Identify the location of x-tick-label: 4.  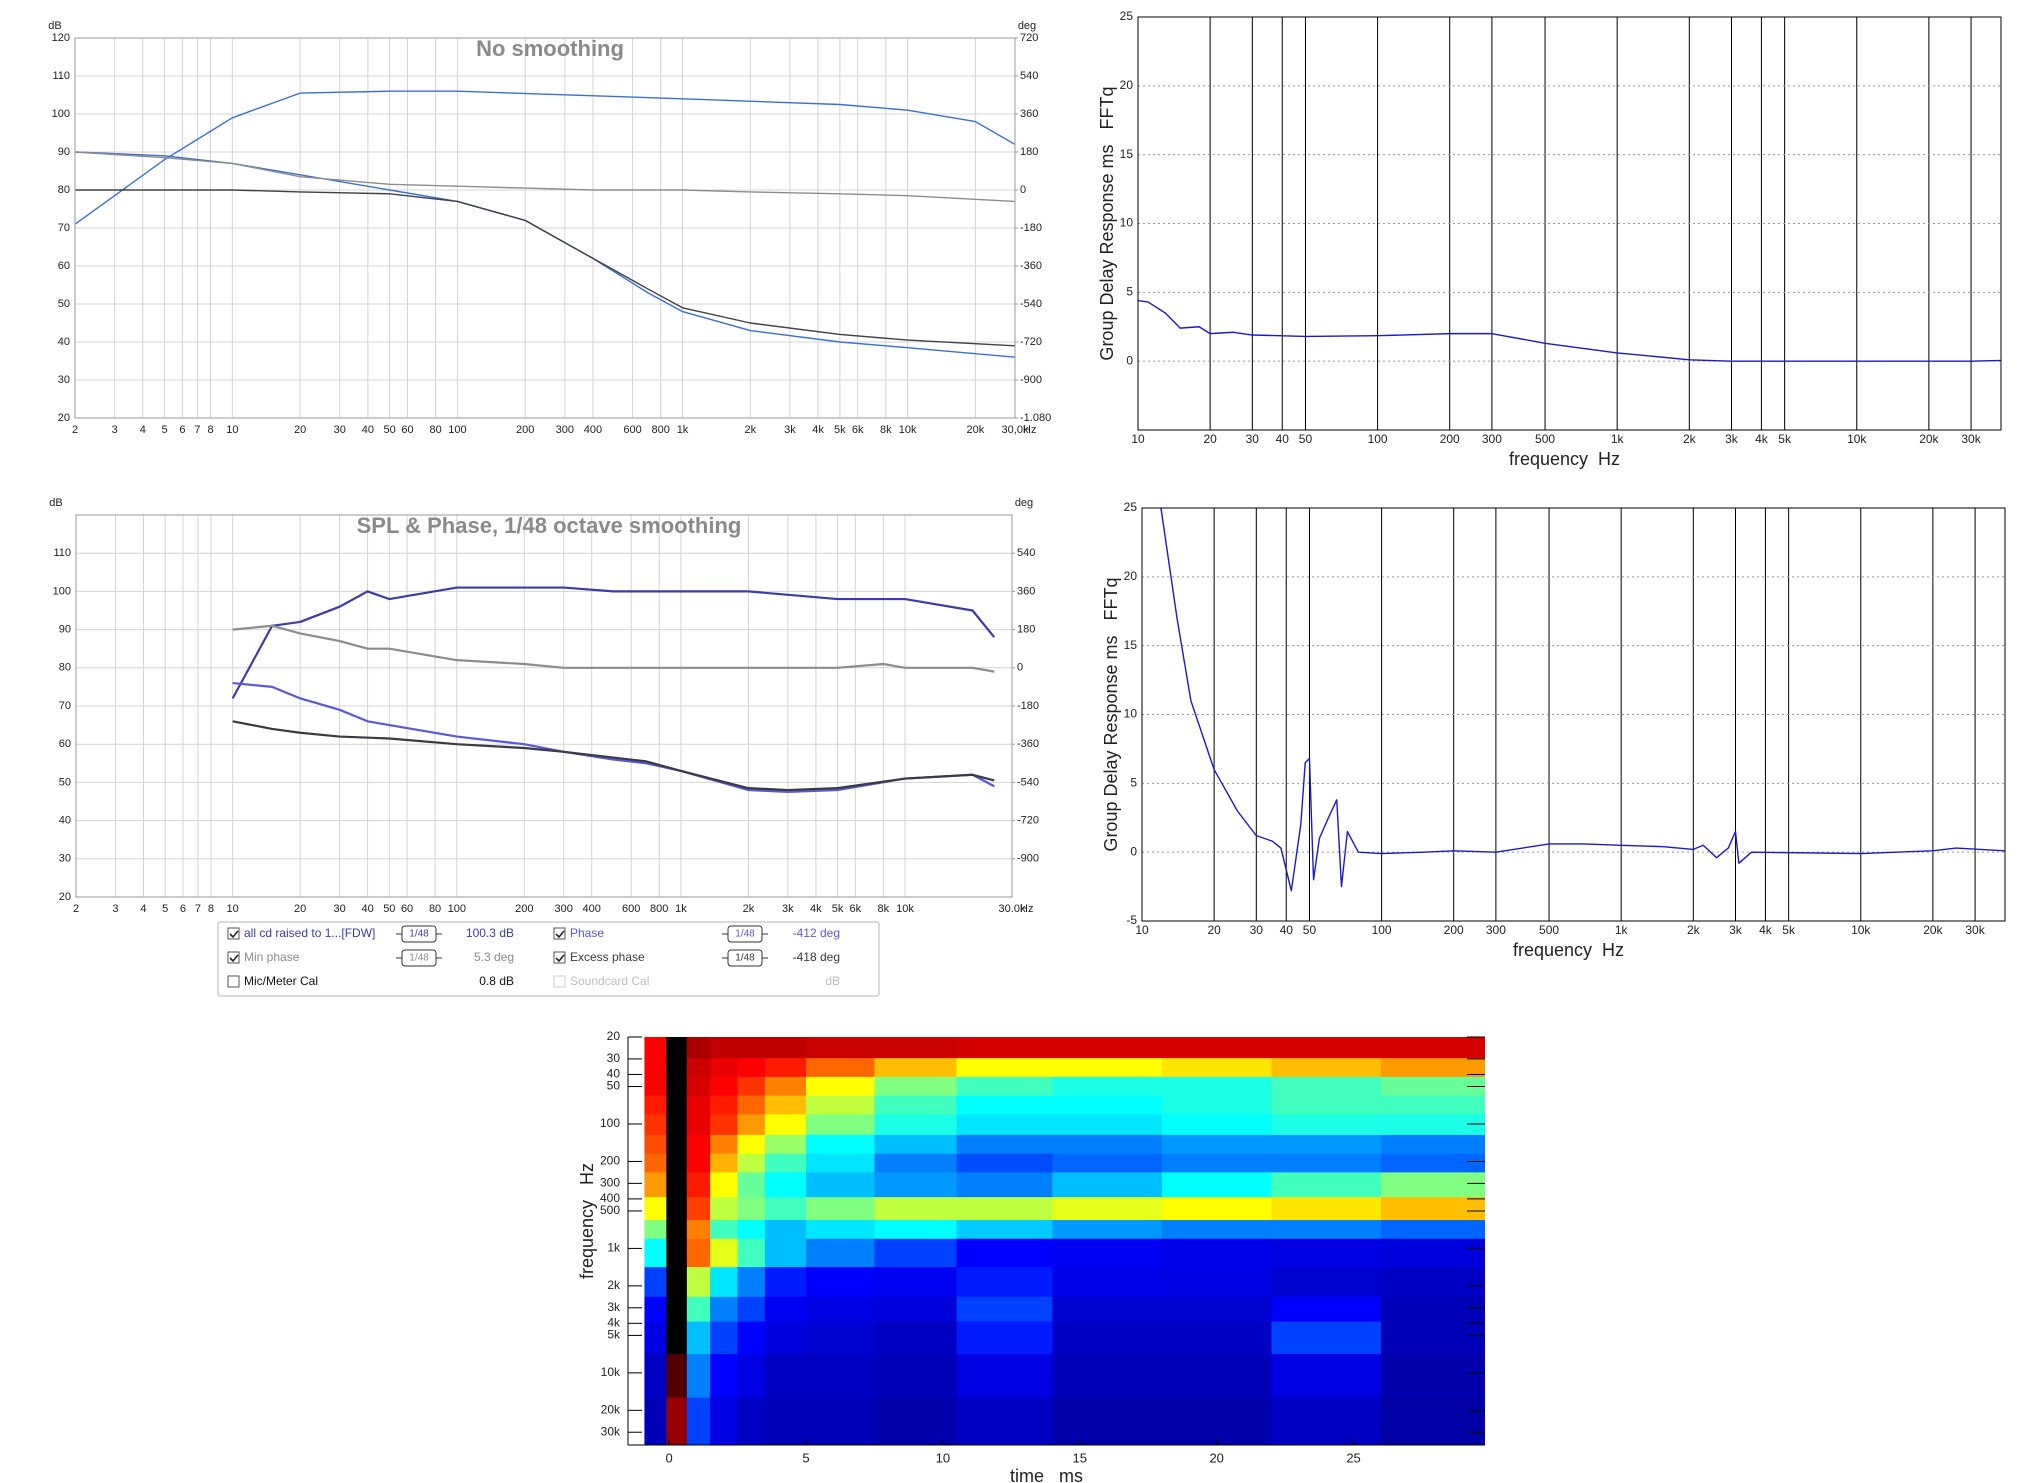
(143, 909).